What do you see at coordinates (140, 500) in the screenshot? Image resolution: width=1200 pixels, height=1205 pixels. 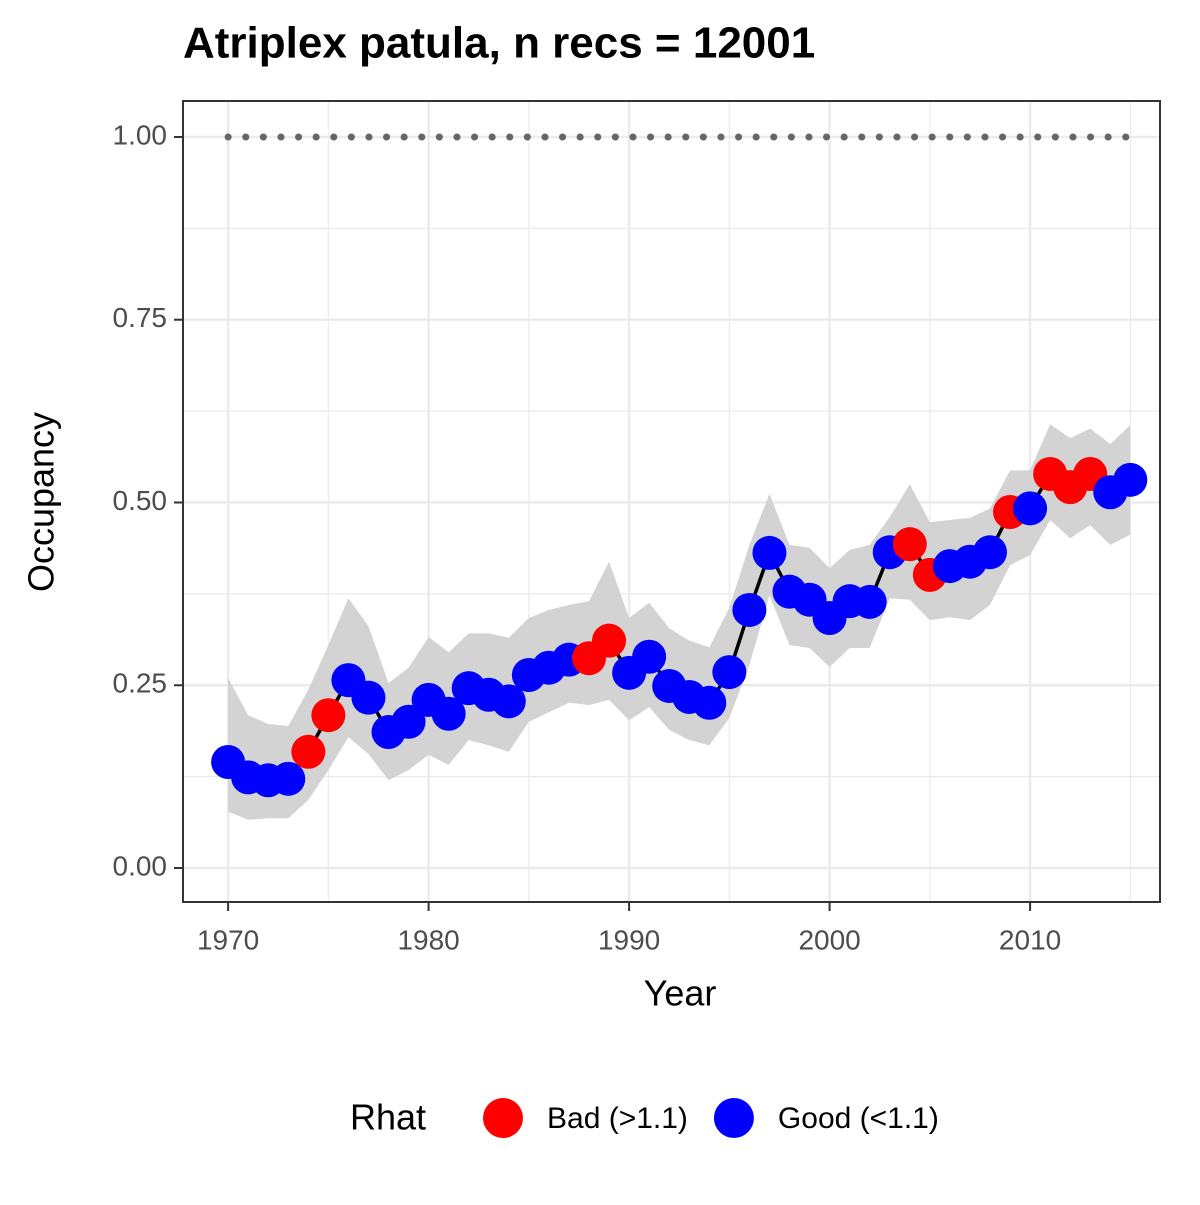 I see `y-tick-label: 0.50` at bounding box center [140, 500].